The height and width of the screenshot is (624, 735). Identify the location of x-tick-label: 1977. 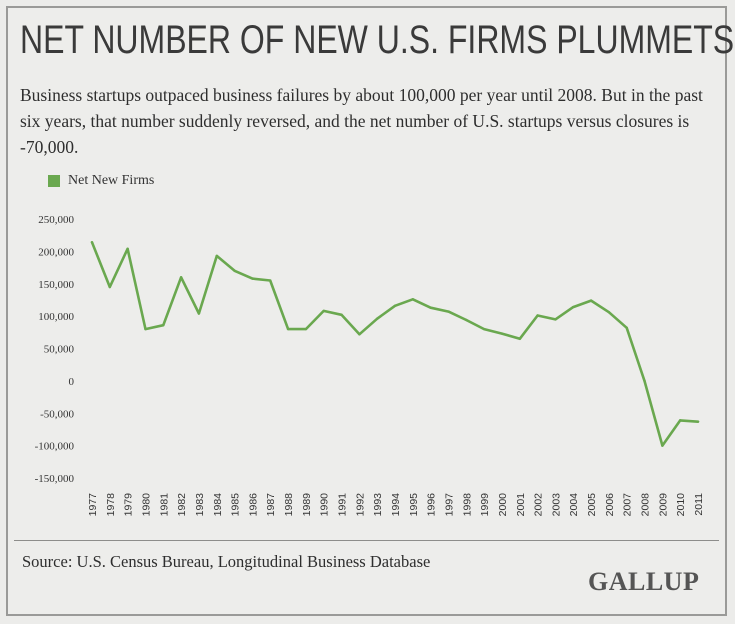
(93, 505).